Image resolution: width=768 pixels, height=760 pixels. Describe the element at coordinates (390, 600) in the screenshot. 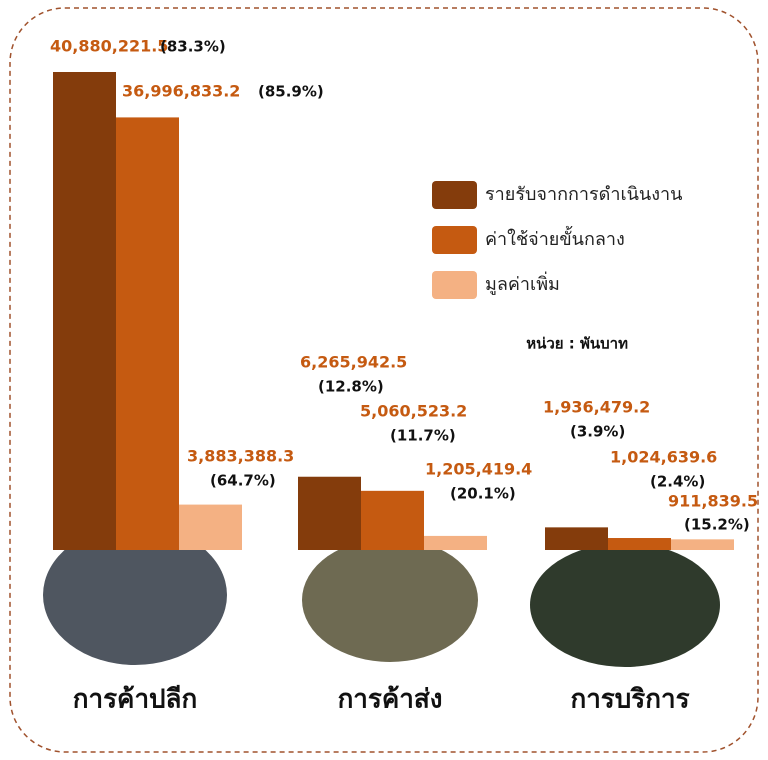

I see `wholesale-illustration` at that location.